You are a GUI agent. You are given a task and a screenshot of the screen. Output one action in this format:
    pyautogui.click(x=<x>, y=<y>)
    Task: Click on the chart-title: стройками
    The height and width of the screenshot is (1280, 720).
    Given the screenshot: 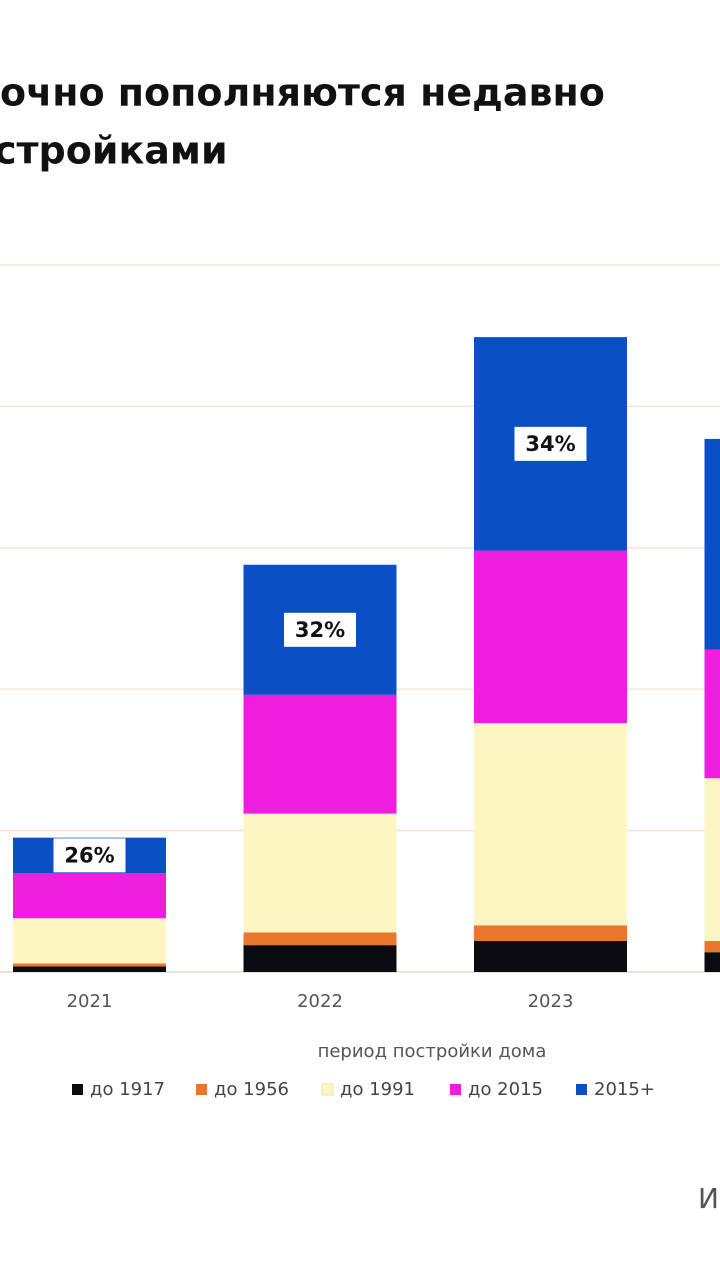 What is the action you would take?
    pyautogui.click(x=114, y=151)
    